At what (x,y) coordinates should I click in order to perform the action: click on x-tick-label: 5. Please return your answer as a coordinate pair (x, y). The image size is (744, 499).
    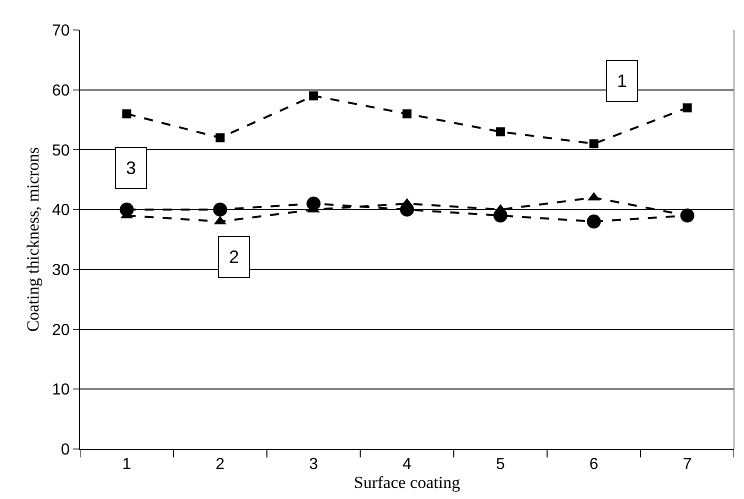
    Looking at the image, I should click on (500, 465).